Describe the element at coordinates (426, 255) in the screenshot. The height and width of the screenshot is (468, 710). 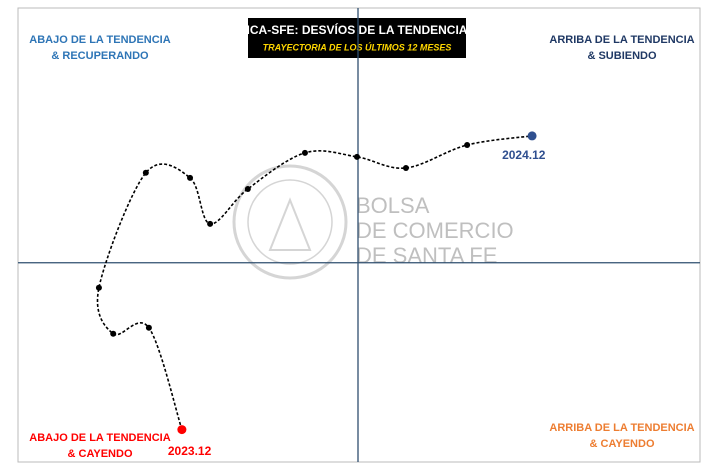
I see `watermark: DE SANTA FE` at that location.